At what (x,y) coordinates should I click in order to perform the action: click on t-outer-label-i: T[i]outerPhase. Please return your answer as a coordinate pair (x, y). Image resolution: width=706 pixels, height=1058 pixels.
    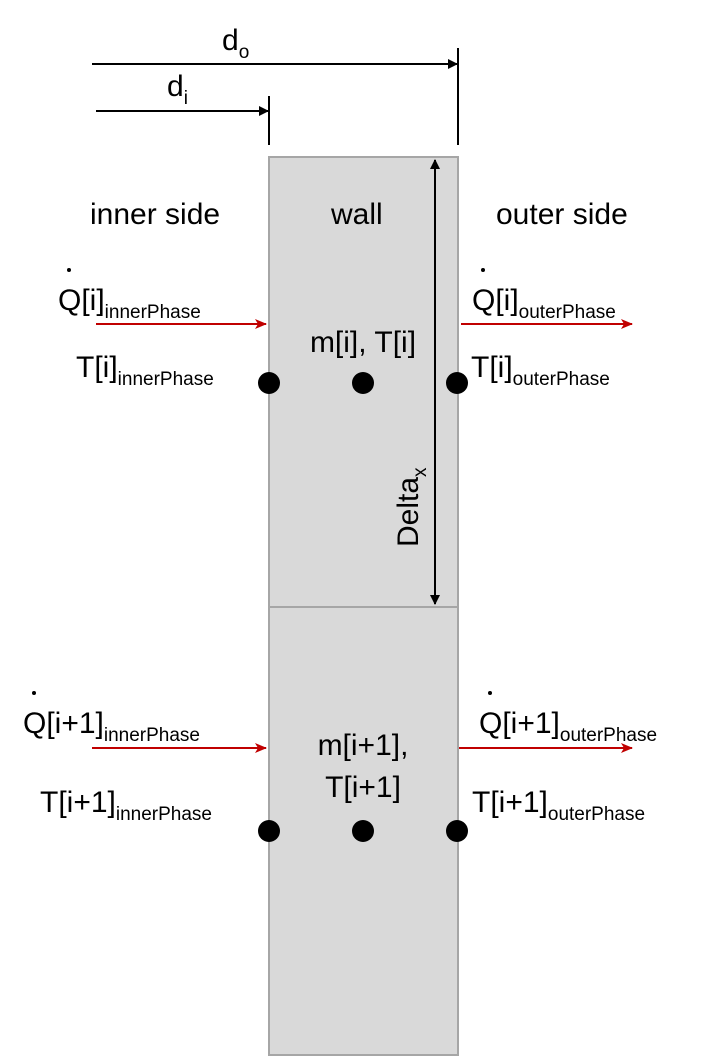
    Looking at the image, I should click on (540, 370).